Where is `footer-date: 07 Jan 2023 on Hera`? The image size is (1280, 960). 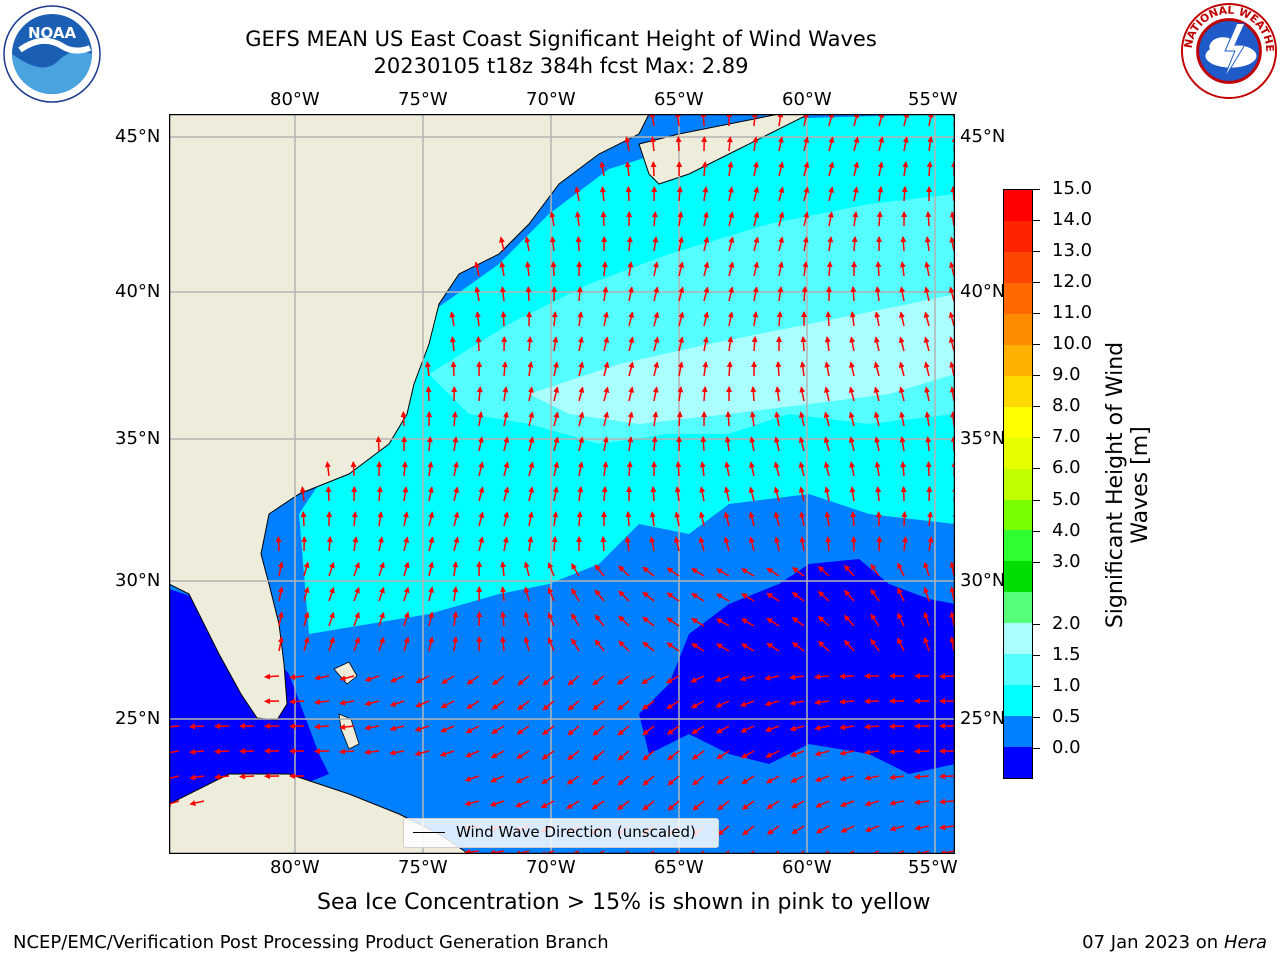
footer-date: 07 Jan 2023 on Hera is located at coordinates (1174, 942).